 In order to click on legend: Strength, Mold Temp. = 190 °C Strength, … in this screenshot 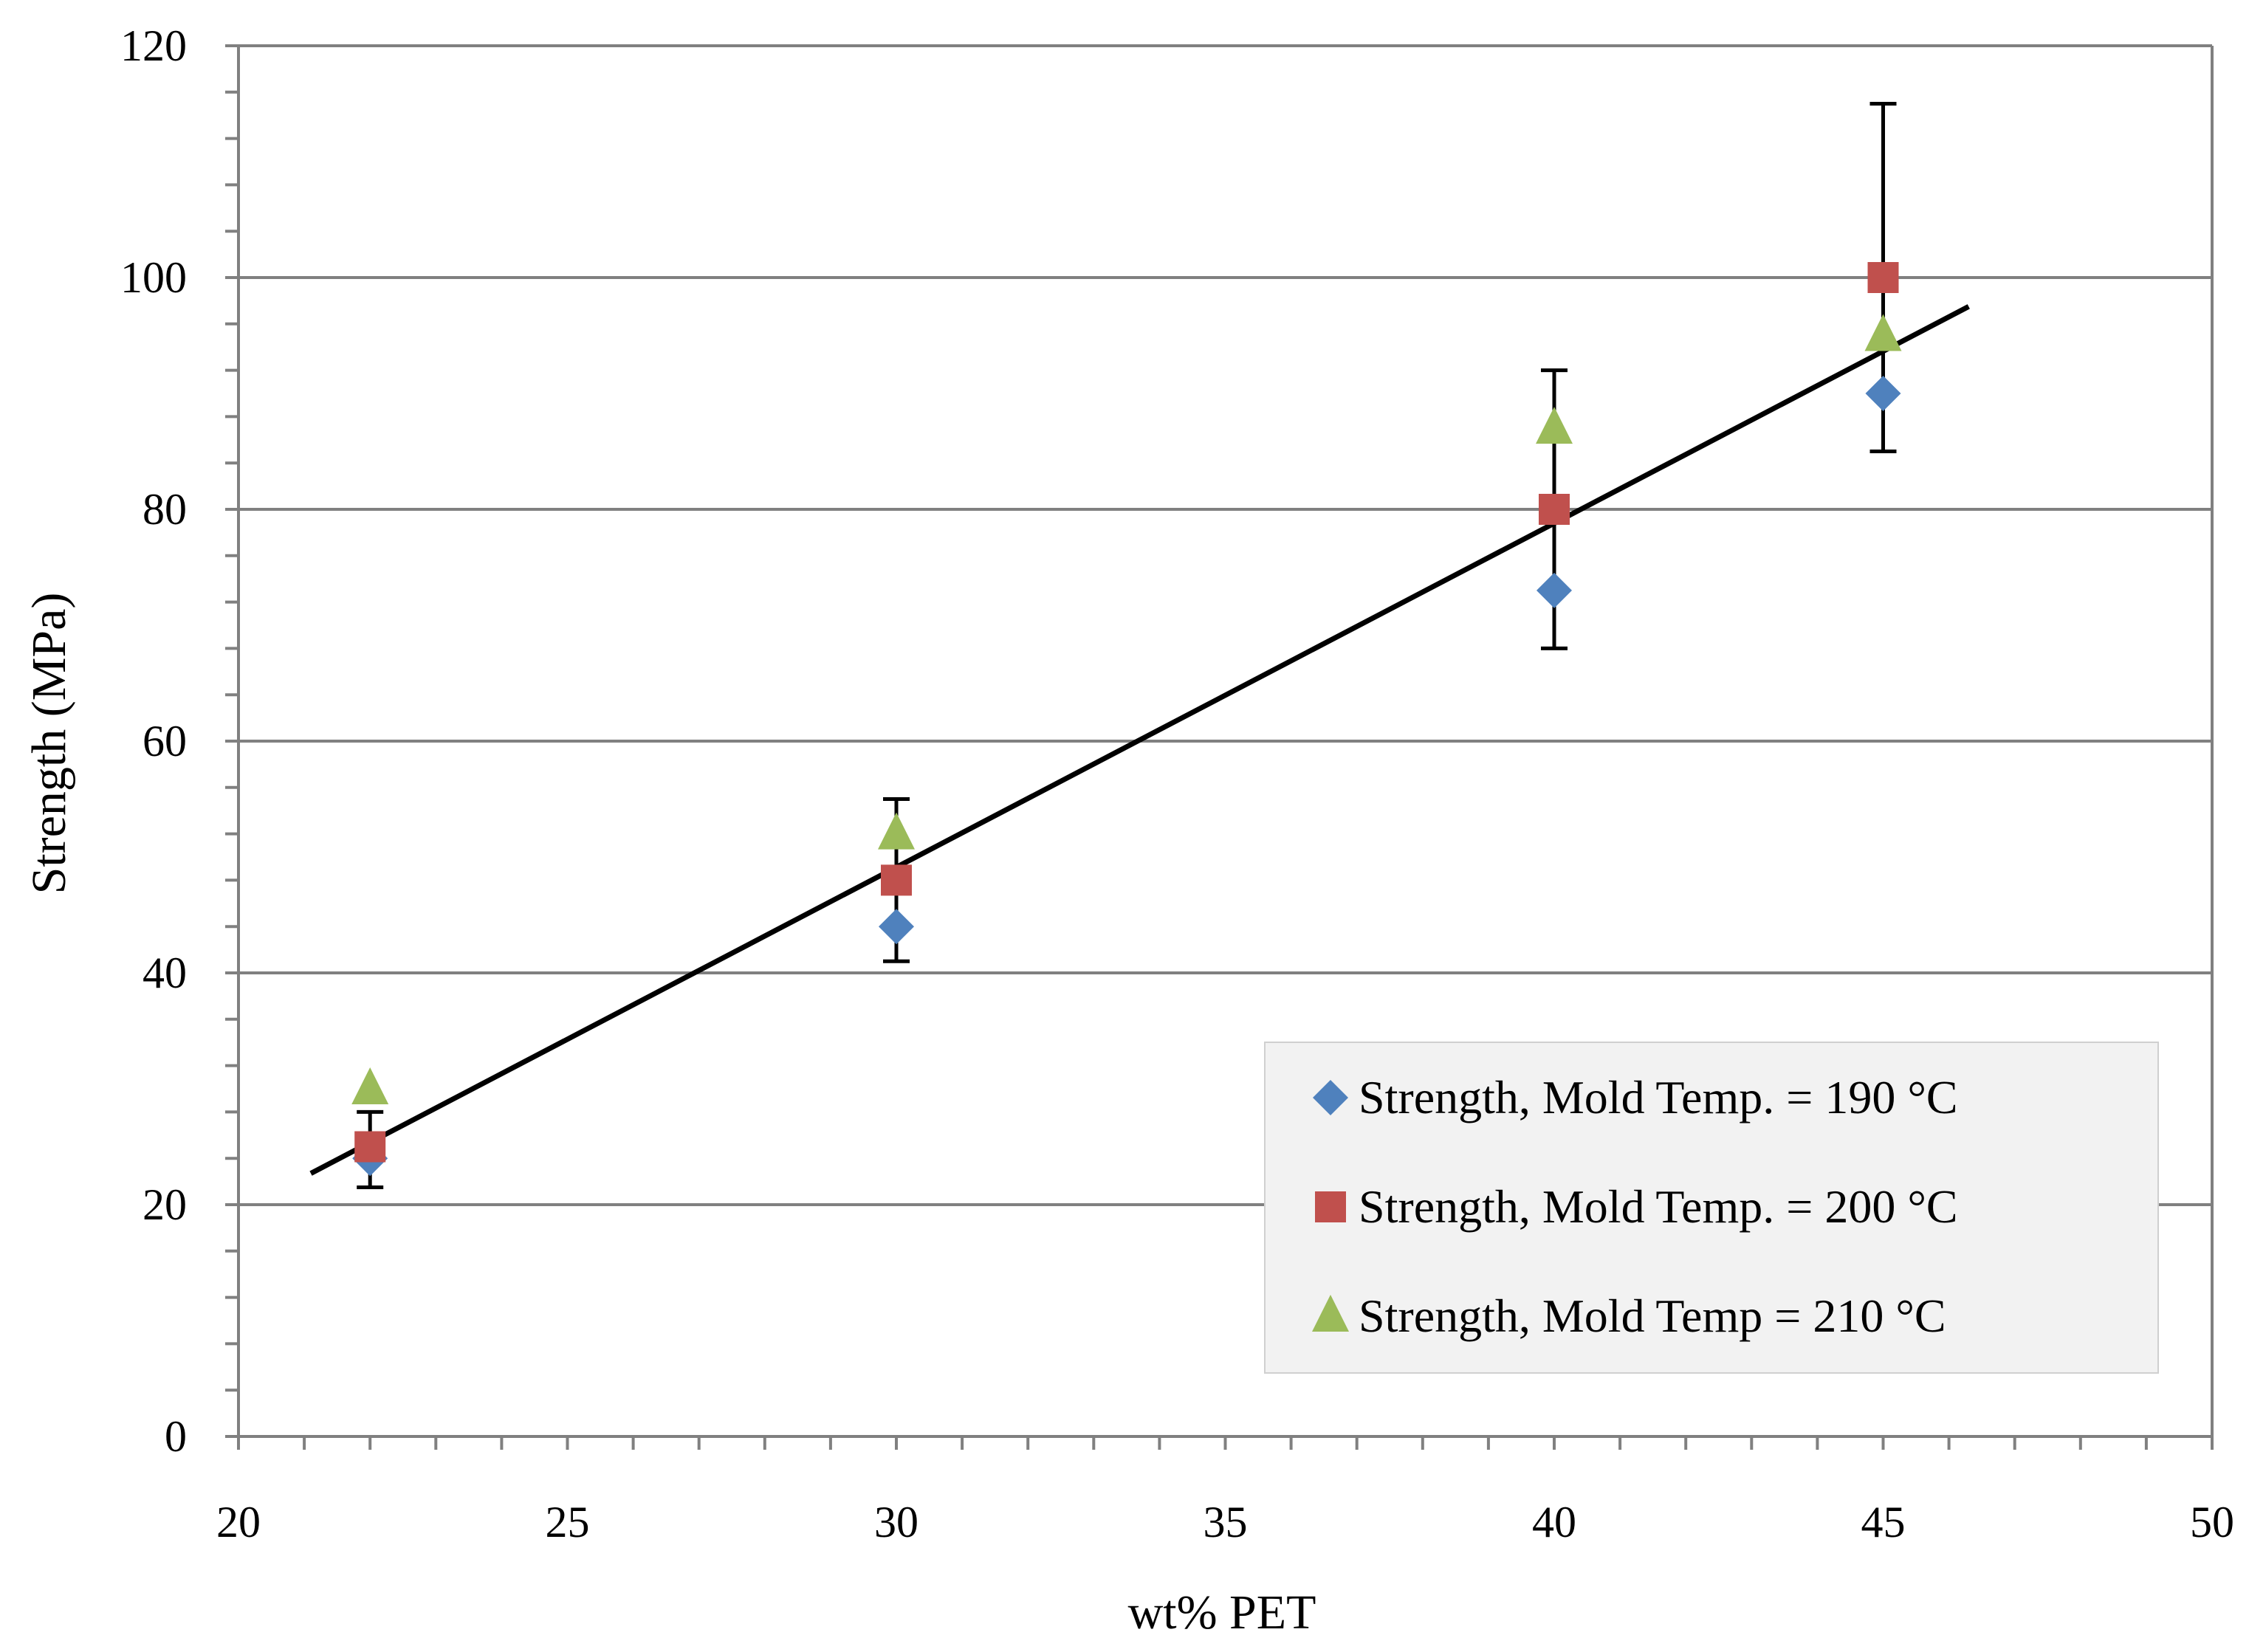, I will do `click(1711, 1208)`.